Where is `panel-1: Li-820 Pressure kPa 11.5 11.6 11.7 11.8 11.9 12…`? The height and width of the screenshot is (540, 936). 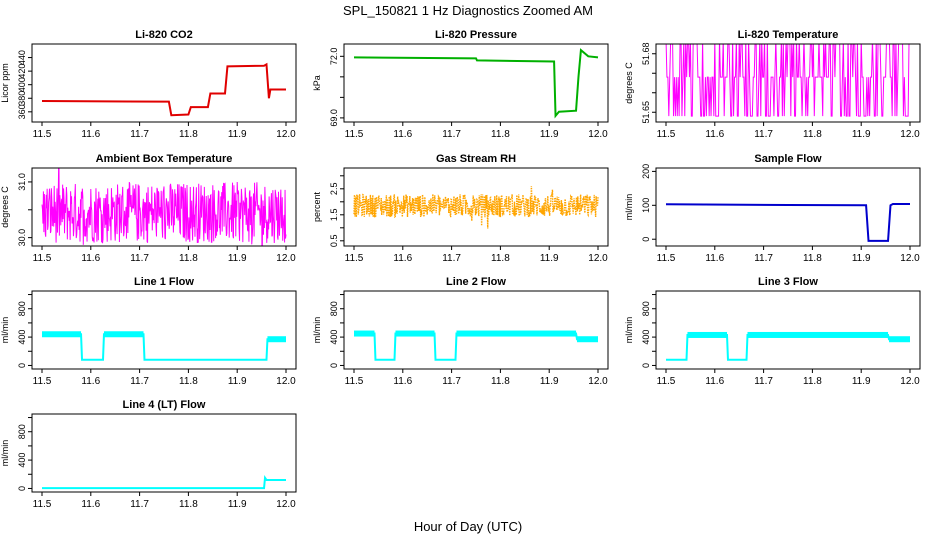
panel-1: Li-820 Pressure kPa 11.5 11.6 11.7 11.8 11.9 12… is located at coordinates (460, 84).